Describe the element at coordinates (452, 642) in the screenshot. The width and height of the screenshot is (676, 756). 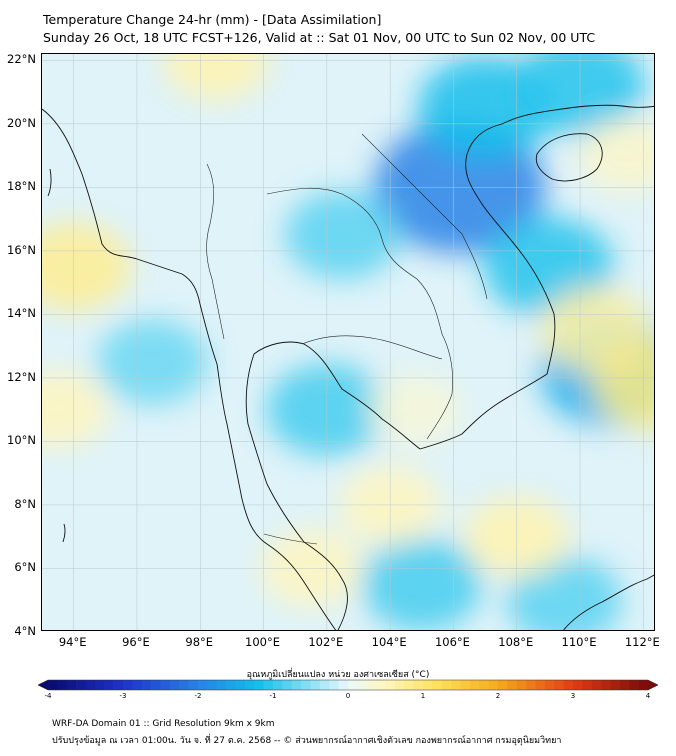
I see `lon-label: 106°E` at that location.